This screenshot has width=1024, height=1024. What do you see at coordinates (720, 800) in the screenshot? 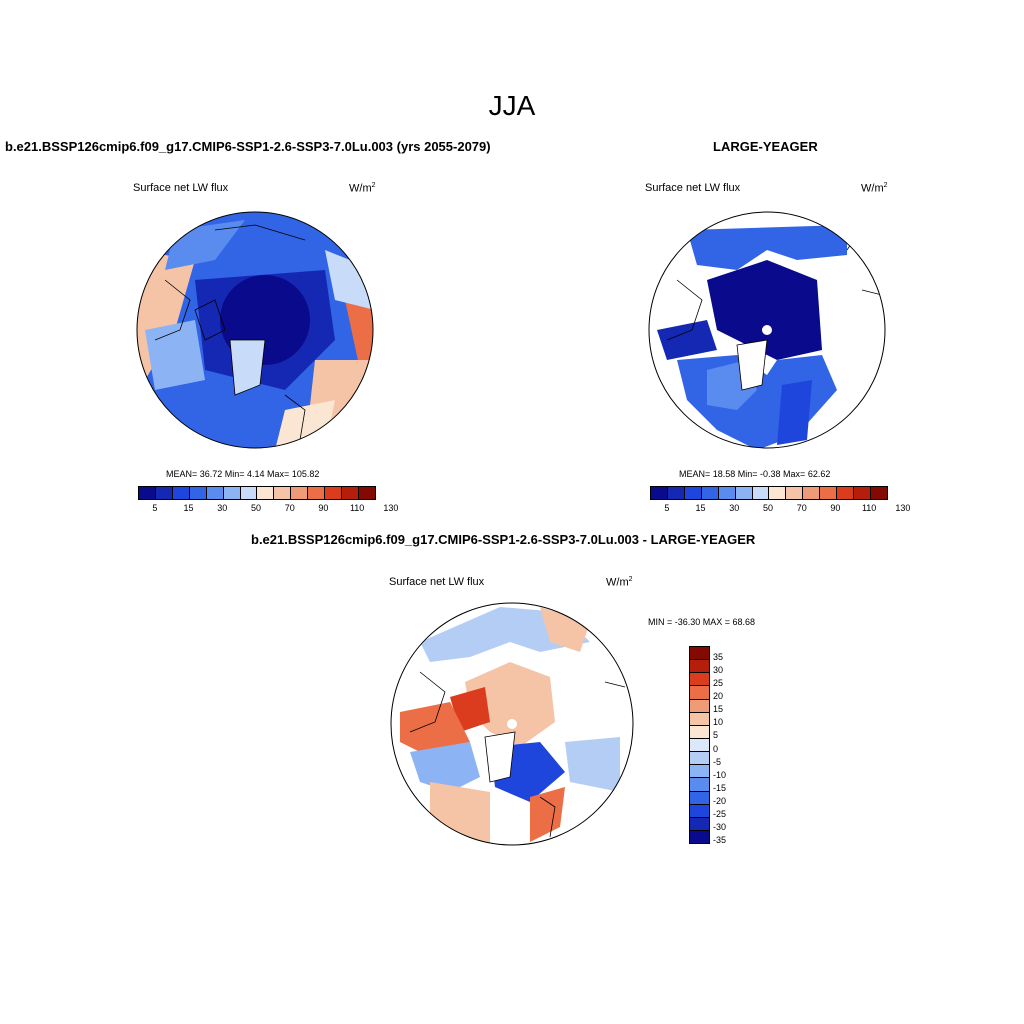
I see `colorbar-tick-label: -20` at bounding box center [720, 800].